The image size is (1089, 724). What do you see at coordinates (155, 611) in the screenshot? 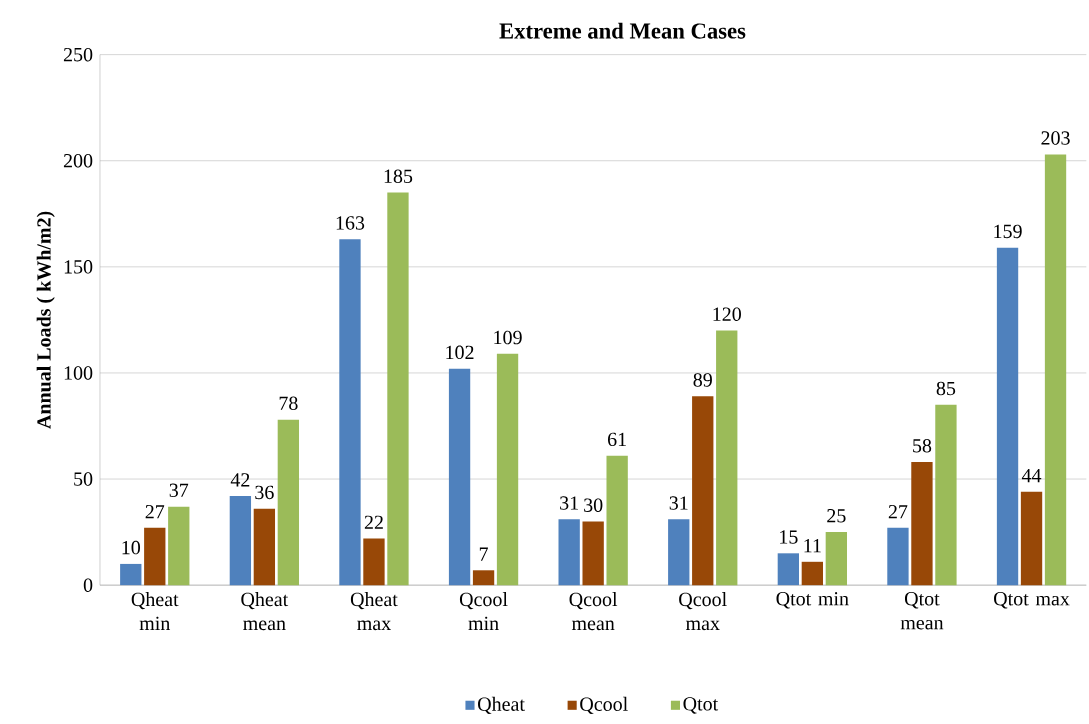
I see `x-tick-label: Qheat min` at bounding box center [155, 611].